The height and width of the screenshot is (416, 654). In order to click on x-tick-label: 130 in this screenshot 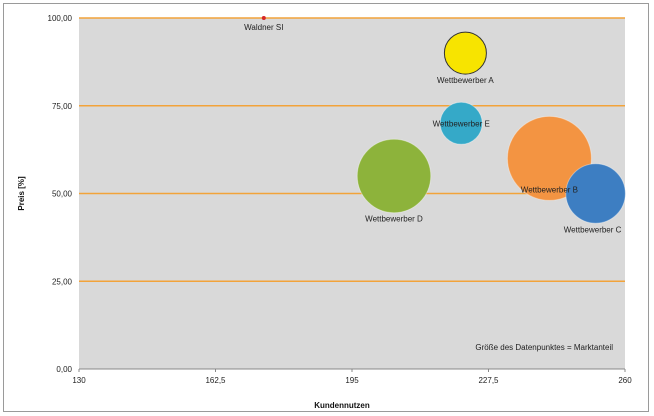, I will do `click(79, 380)`.